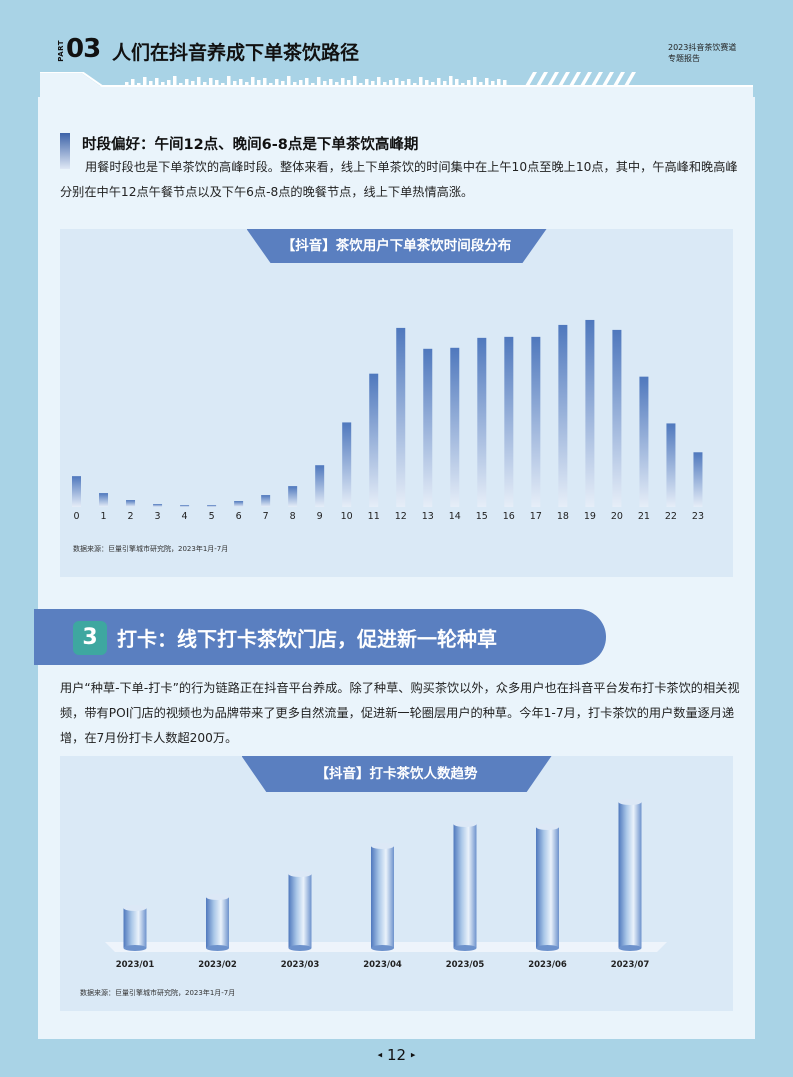 The height and width of the screenshot is (1077, 793). I want to click on x-tick-label: 21, so click(644, 516).